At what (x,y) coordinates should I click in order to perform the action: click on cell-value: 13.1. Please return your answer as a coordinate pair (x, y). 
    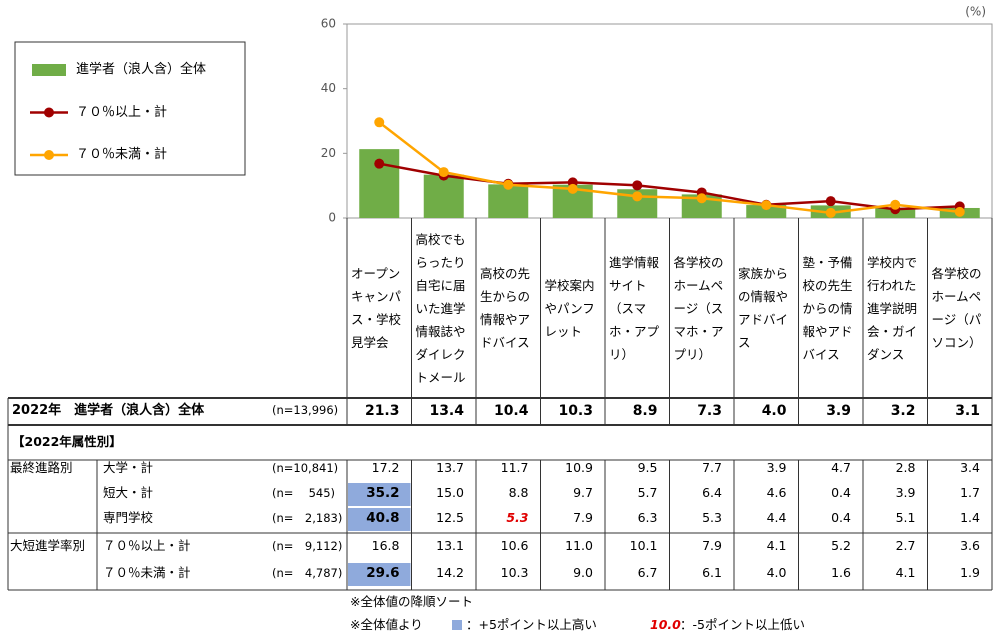
    Looking at the image, I should click on (450, 545).